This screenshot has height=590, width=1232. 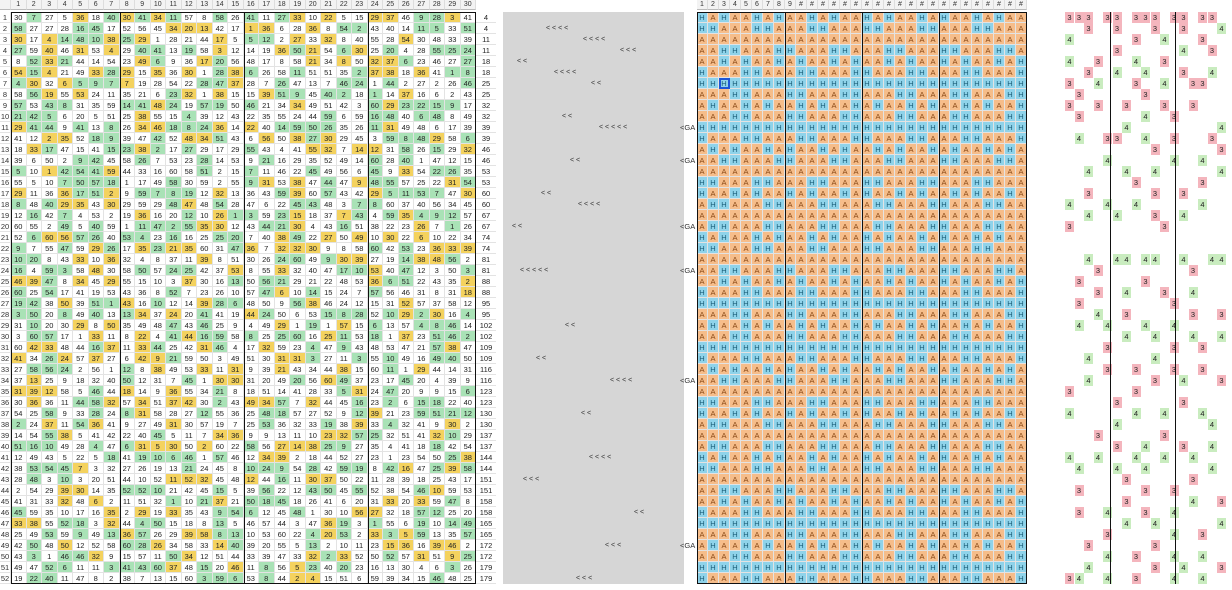 I want to click on grid-cell: 14, so click(x=96, y=490).